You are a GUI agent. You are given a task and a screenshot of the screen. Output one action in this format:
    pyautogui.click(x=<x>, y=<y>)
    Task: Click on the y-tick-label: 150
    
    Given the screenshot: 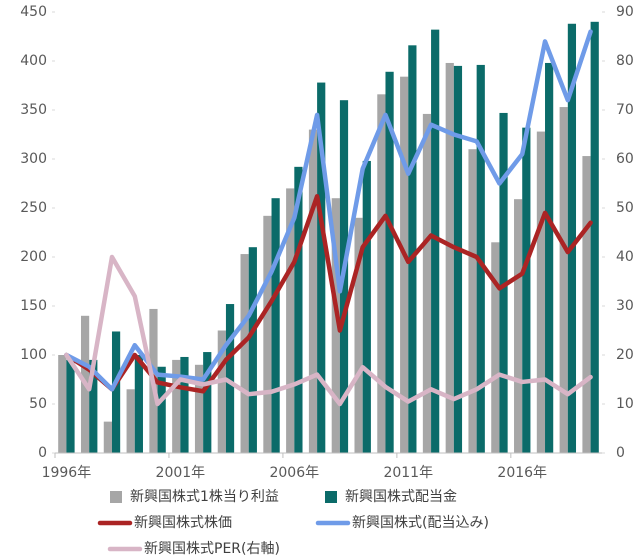 What is the action you would take?
    pyautogui.click(x=33, y=306)
    